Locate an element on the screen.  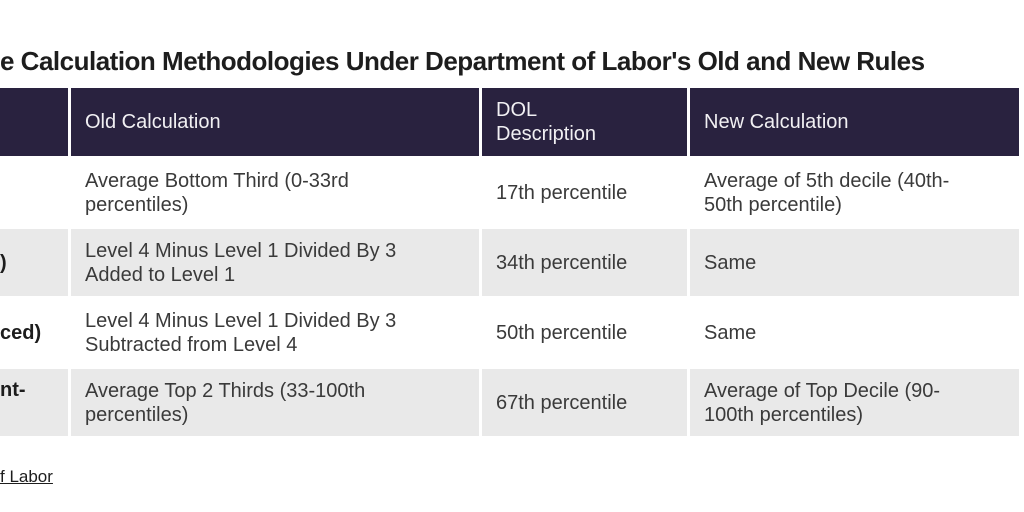
header-cell-old-calculation: Old Calculation is located at coordinates (275, 122).